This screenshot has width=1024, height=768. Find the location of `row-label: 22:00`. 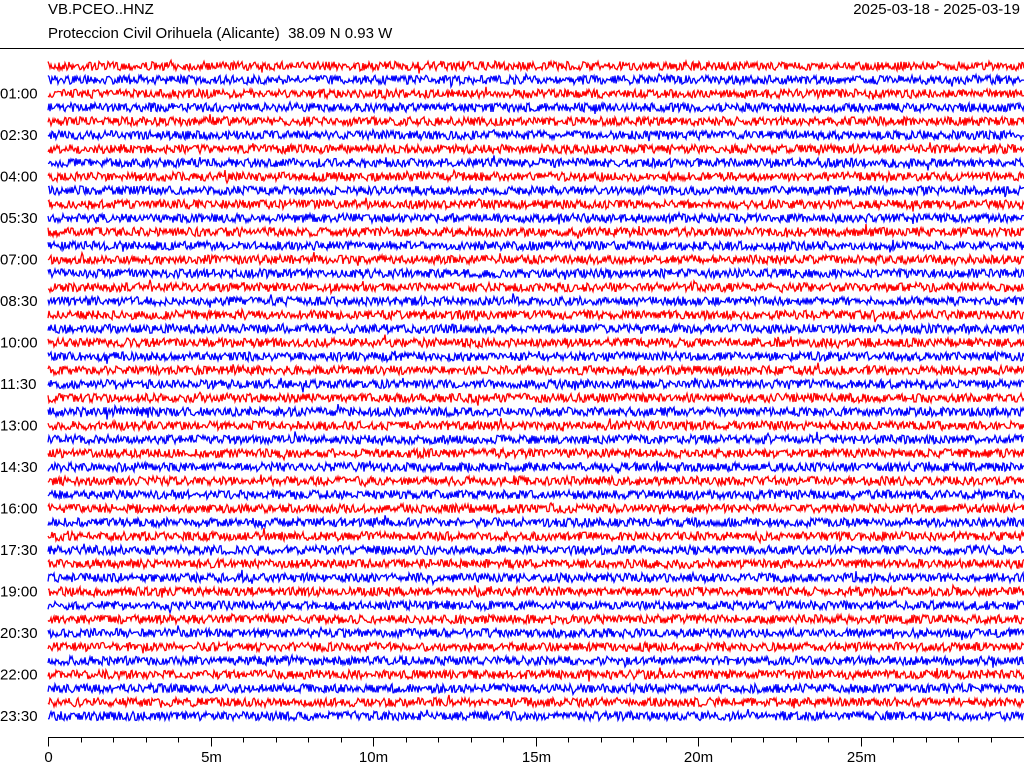

row-label: 22:00 is located at coordinates (19, 674).